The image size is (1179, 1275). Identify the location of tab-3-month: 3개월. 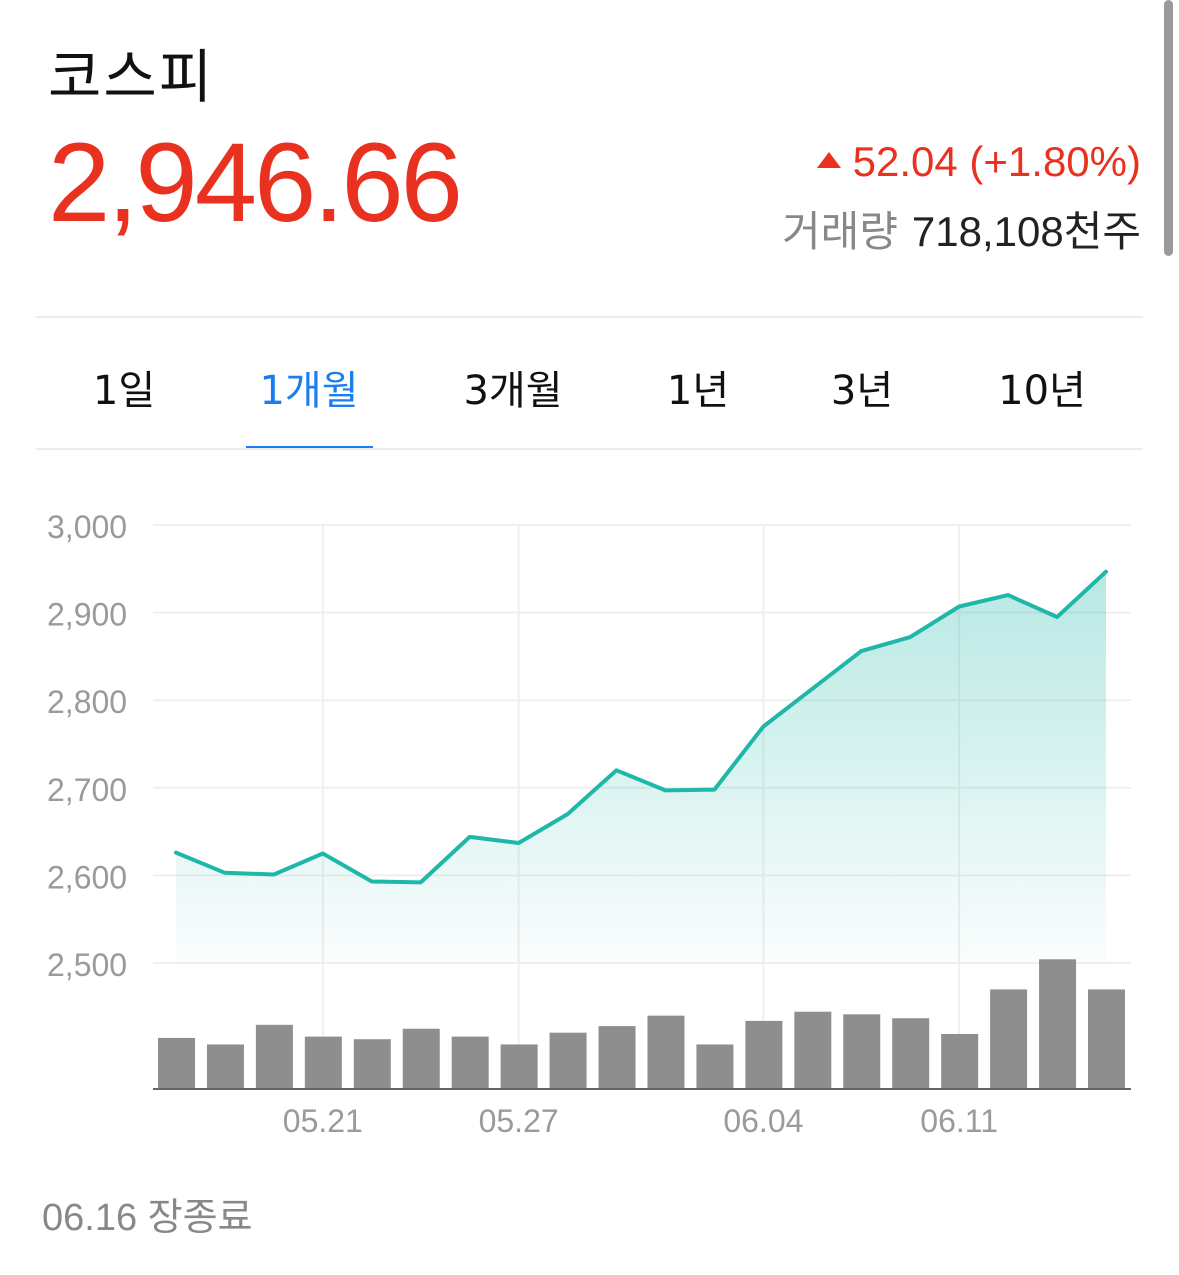
(513, 391).